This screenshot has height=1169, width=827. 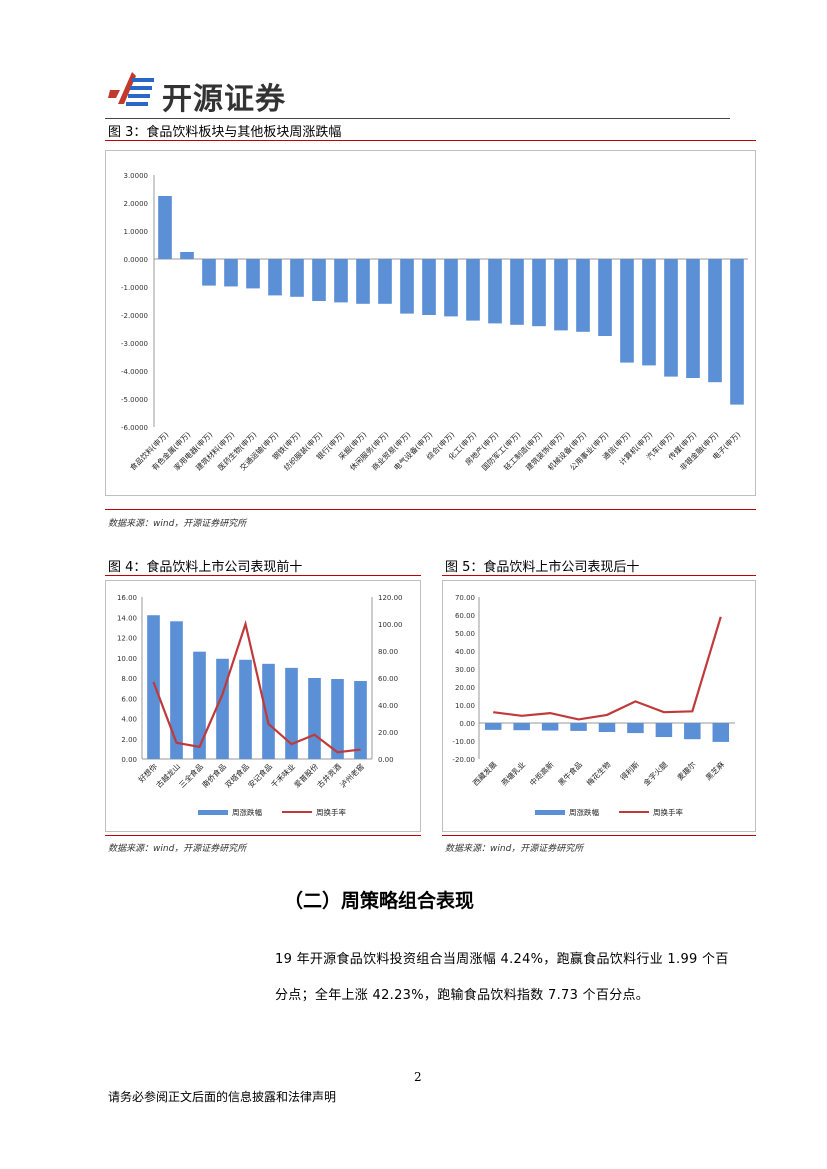 I want to click on fig5-title: 图 5：食品饮料上市公司表现后十, so click(x=542, y=567).